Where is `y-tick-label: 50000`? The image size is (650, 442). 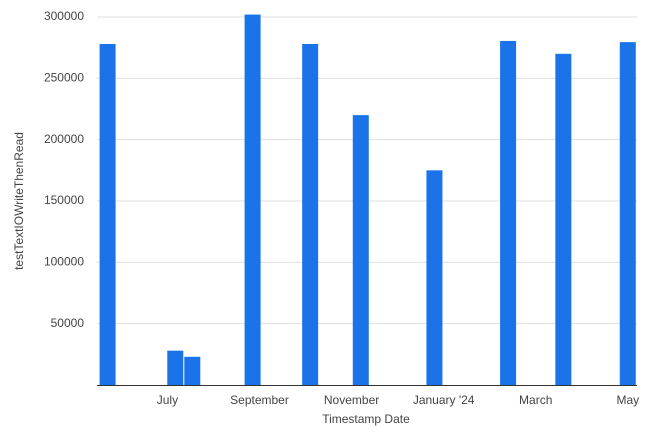 y-tick-label: 50000 is located at coordinates (68, 323).